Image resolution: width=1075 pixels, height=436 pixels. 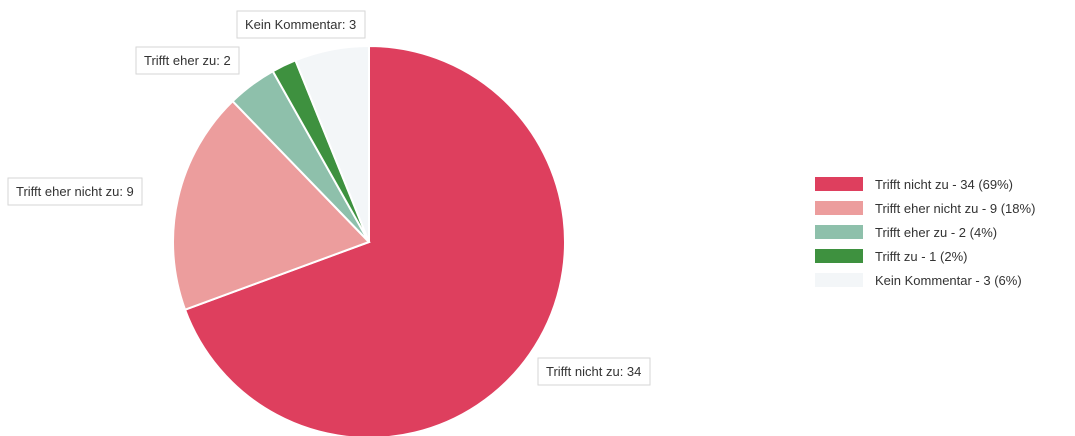 I want to click on callout-trifft-eher-zu: Trifft eher zu: 2, so click(x=187, y=60).